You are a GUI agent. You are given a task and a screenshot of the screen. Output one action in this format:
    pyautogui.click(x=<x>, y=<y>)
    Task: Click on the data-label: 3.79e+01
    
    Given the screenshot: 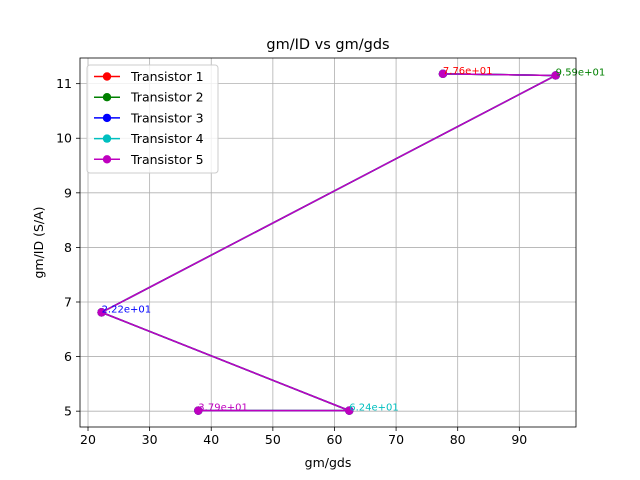 What is the action you would take?
    pyautogui.click(x=223, y=408)
    